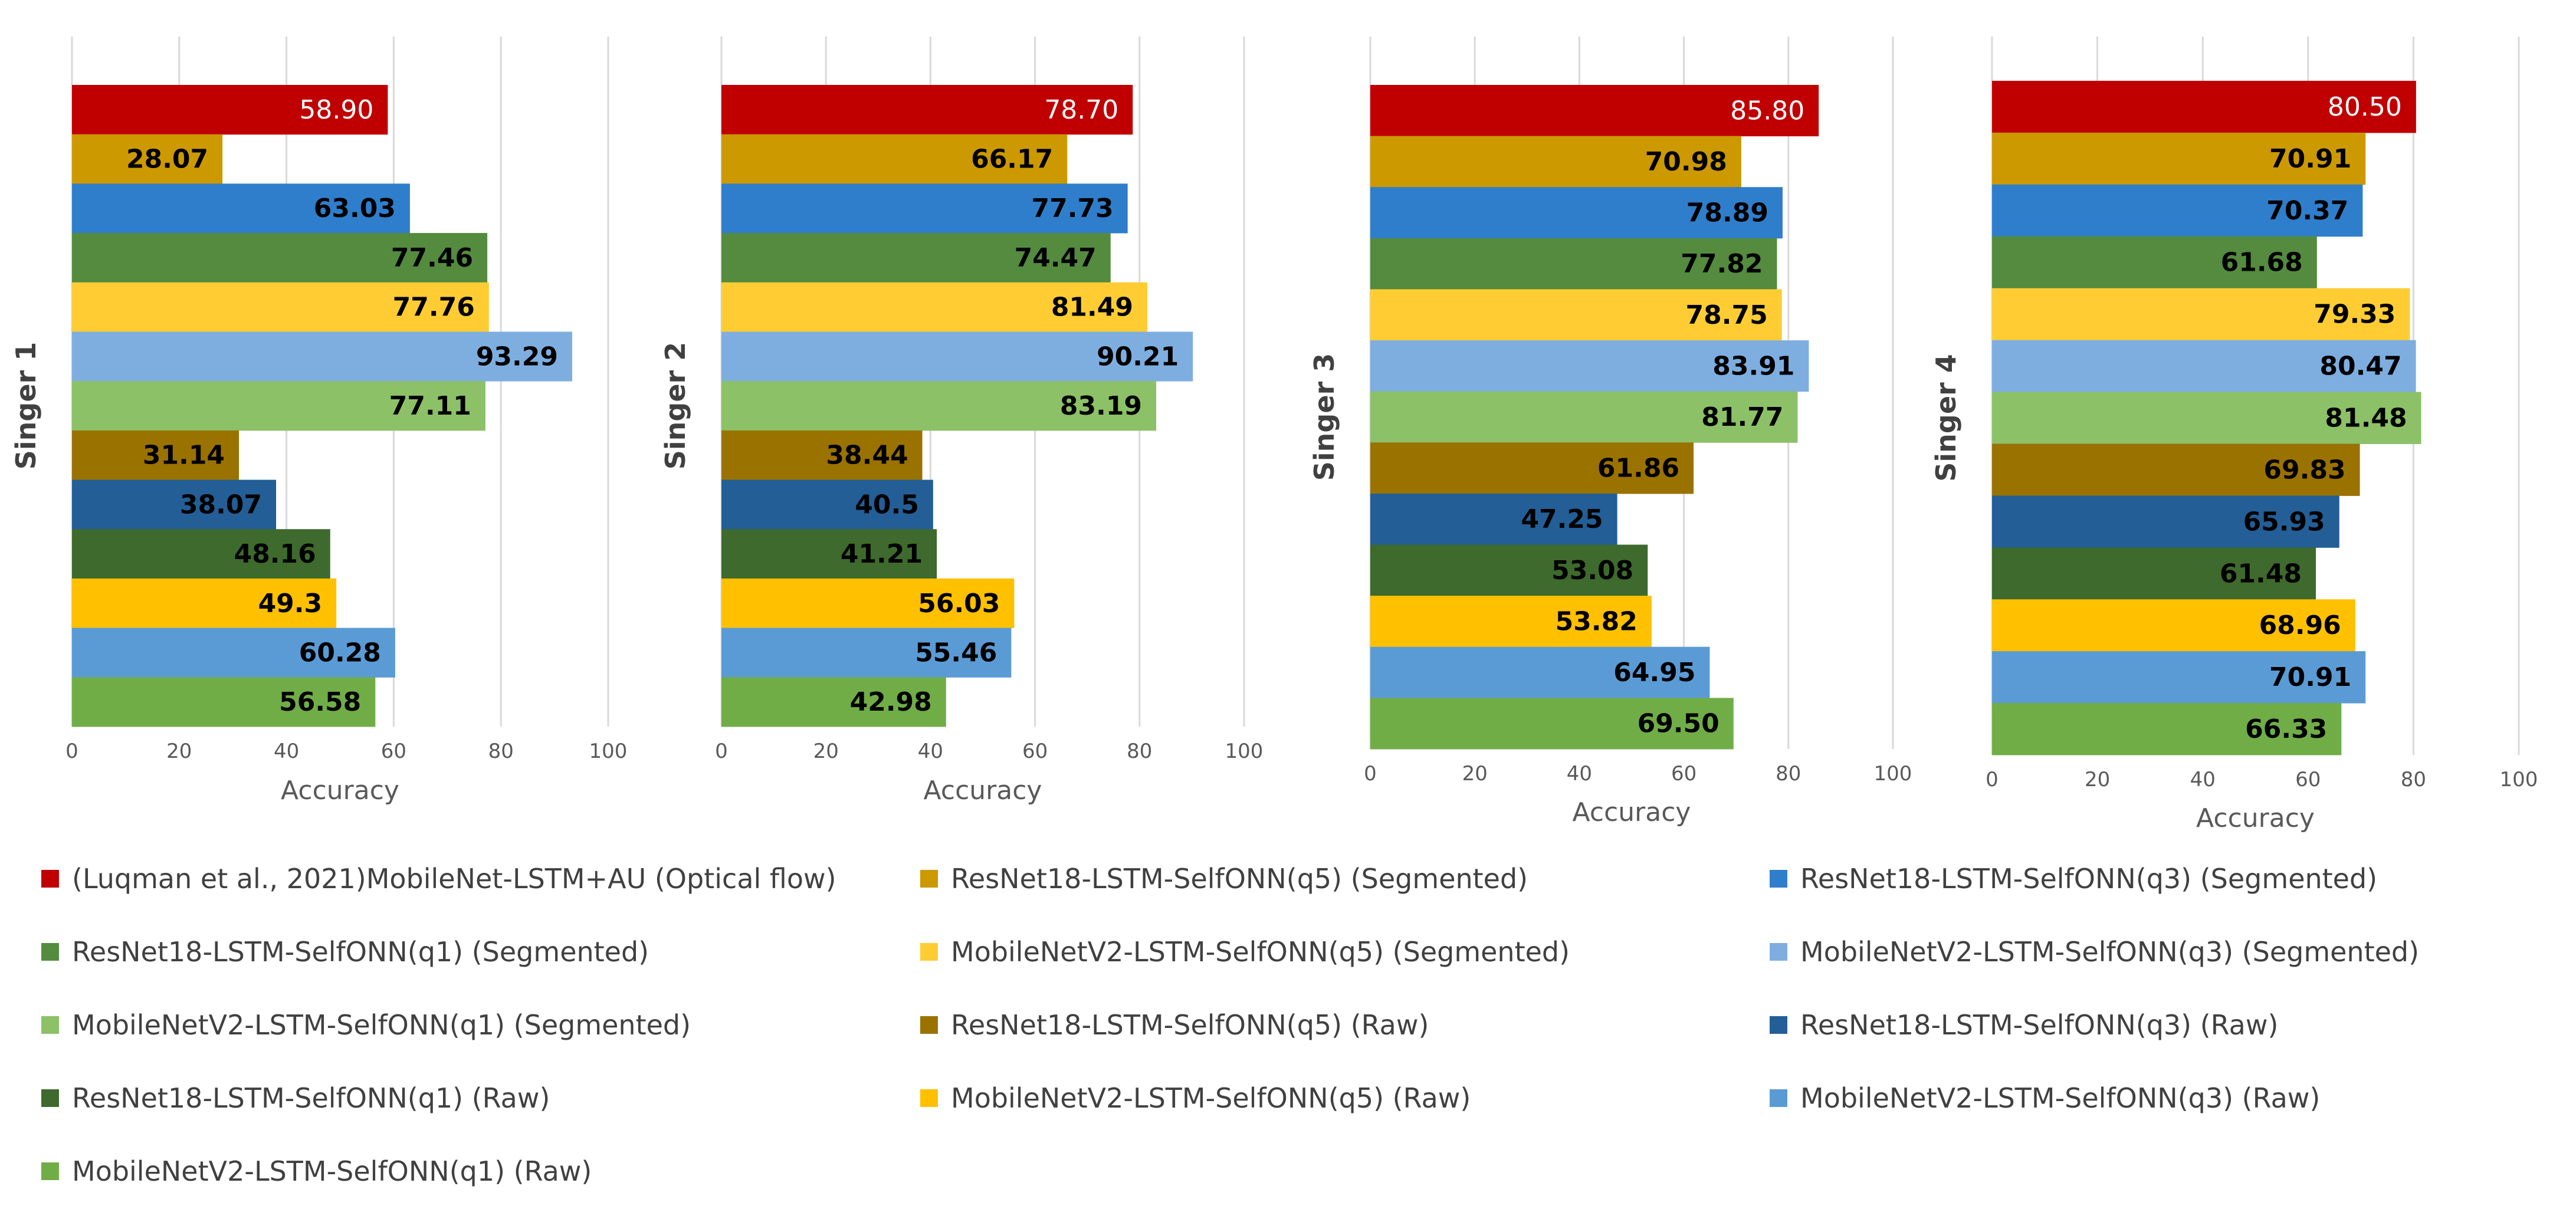  I want to click on legend-item: MobileNetV2-LSTM-SelfONN(q1) (Segmented), so click(480, 1025).